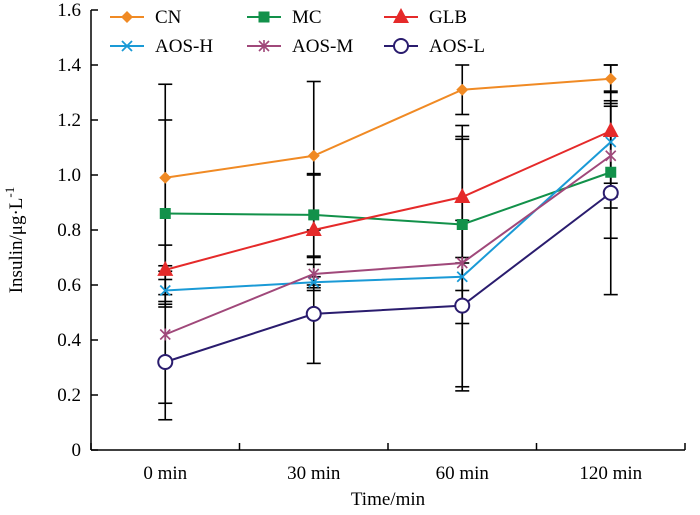 This screenshot has width=700, height=515. Describe the element at coordinates (127, 46) in the screenshot. I see `legend-marker-aos-h` at that location.